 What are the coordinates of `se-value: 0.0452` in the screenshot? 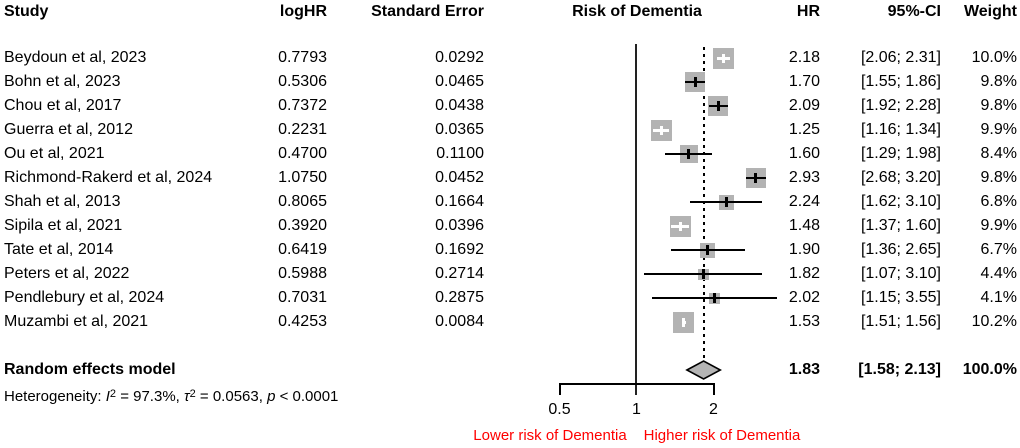 It's located at (459, 177).